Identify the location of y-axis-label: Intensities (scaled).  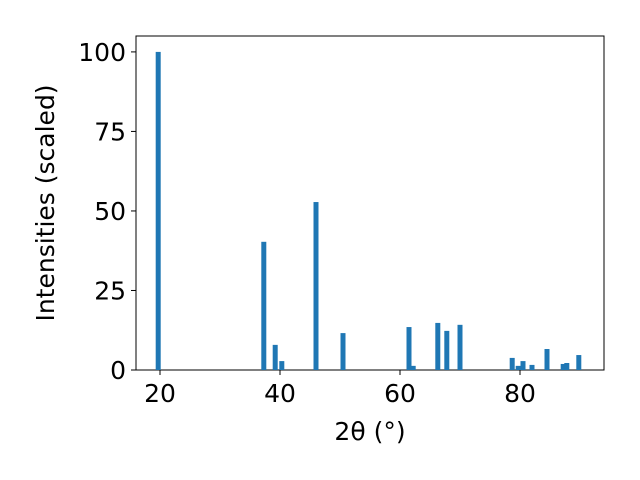
(45, 202).